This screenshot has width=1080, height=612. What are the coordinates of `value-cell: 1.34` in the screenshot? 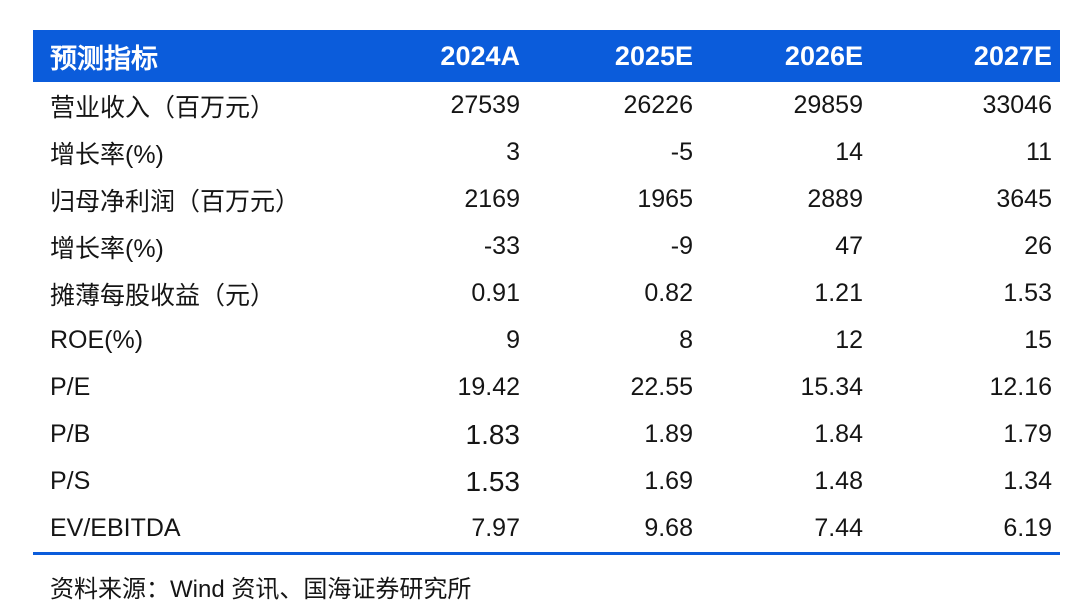 It's located at (1027, 481).